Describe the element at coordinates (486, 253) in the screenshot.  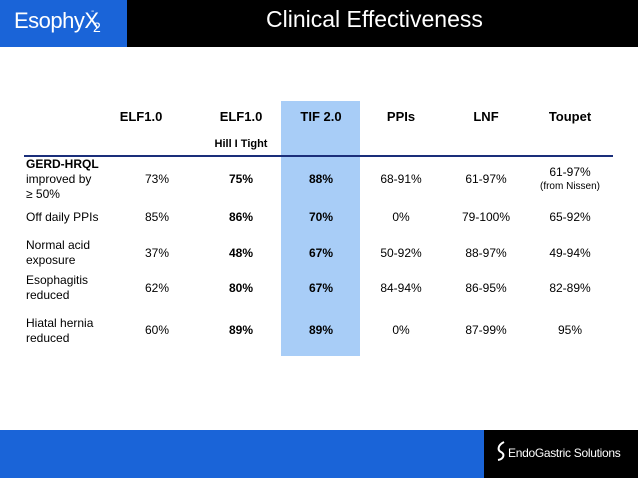
I see `table-cell: 88-97%` at that location.